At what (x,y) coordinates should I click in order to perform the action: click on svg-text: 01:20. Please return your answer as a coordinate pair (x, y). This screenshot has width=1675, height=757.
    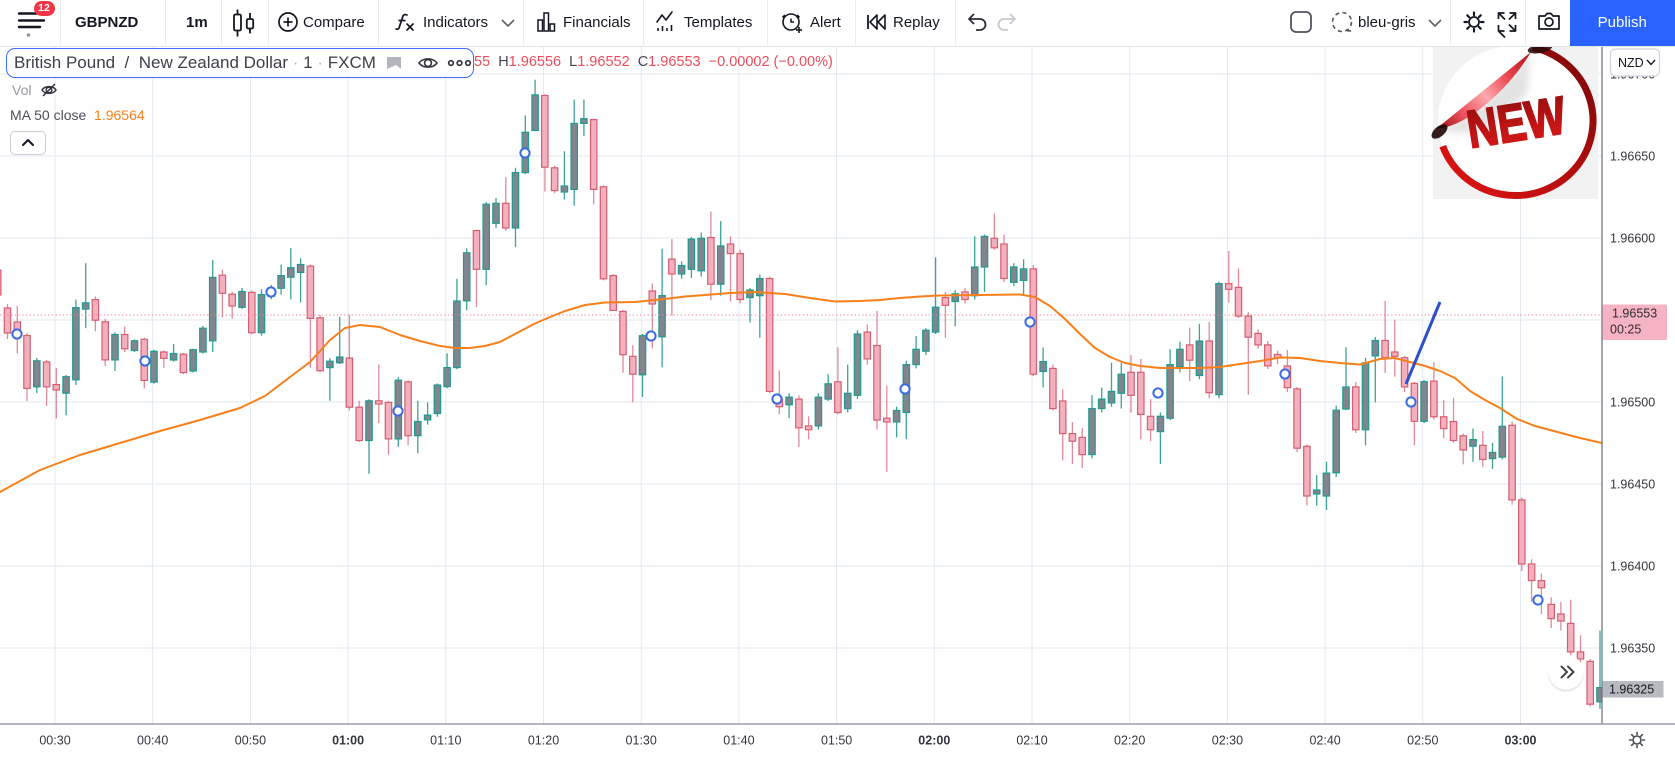
    Looking at the image, I should click on (543, 741).